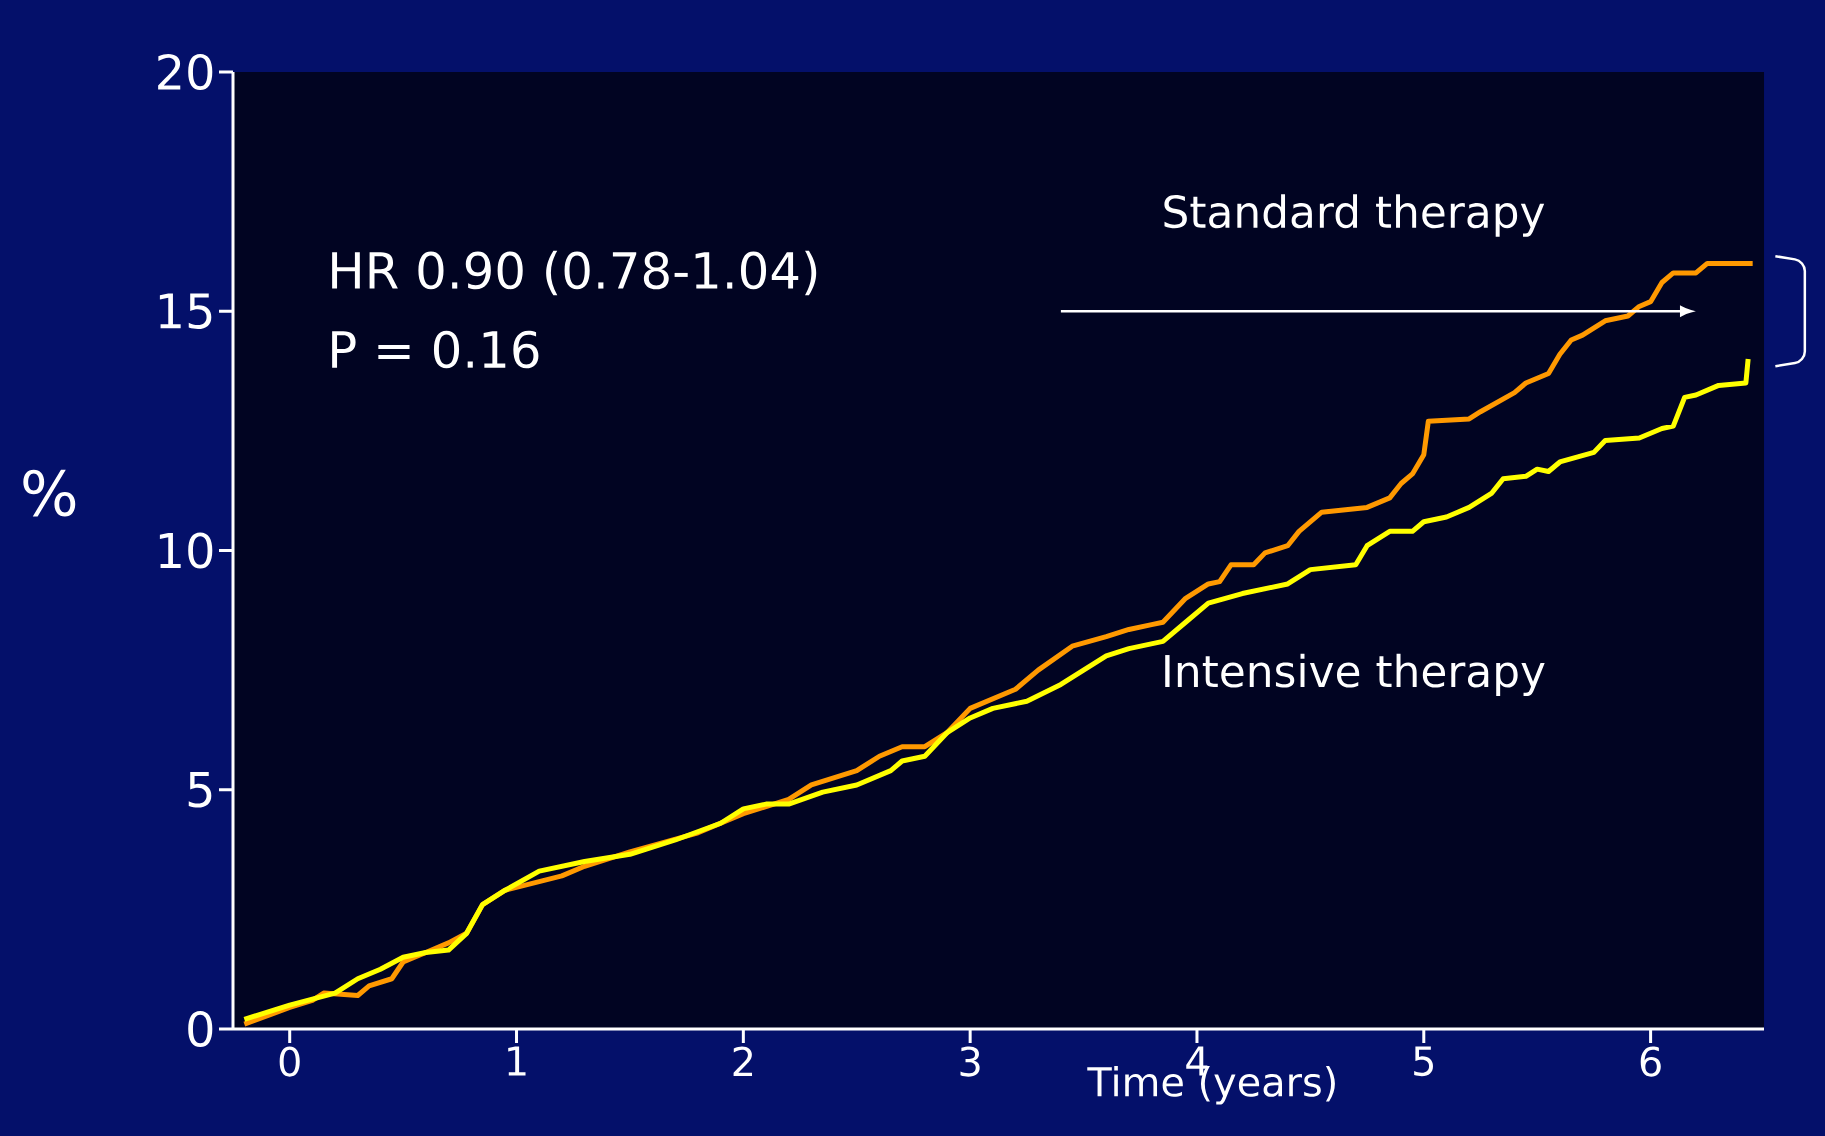 The image size is (1825, 1136). What do you see at coordinates (743, 1061) in the screenshot?
I see `x-tick-label: 2` at bounding box center [743, 1061].